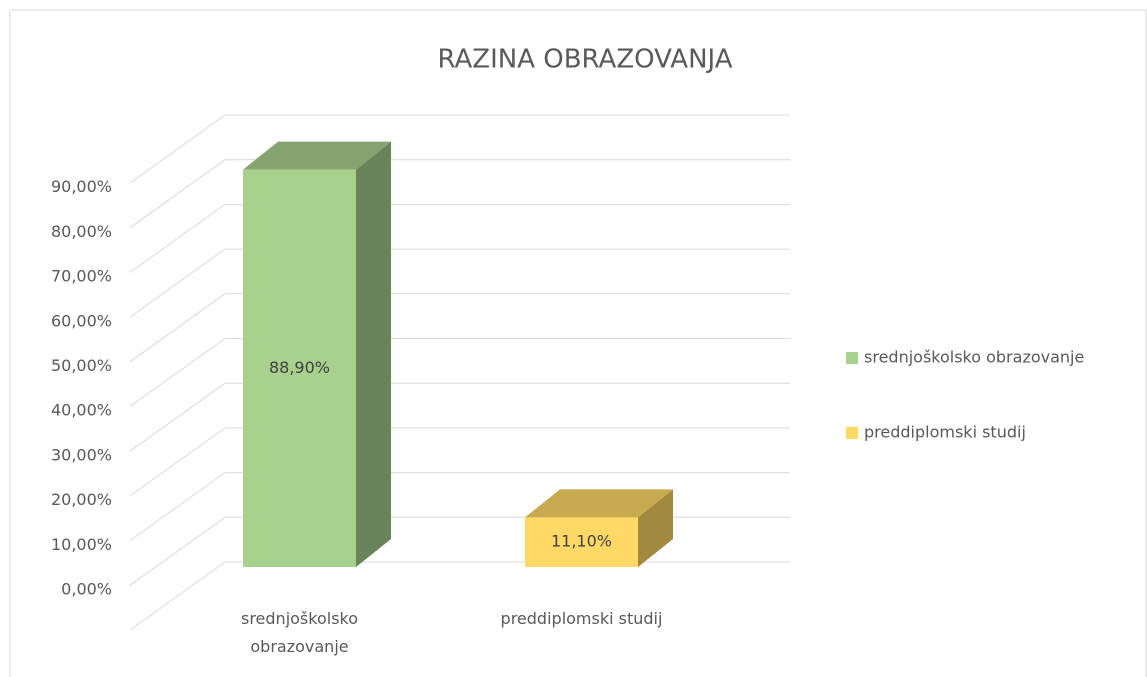 This screenshot has width=1147, height=677. I want to click on y-tick-label: 80,00%, so click(81, 231).